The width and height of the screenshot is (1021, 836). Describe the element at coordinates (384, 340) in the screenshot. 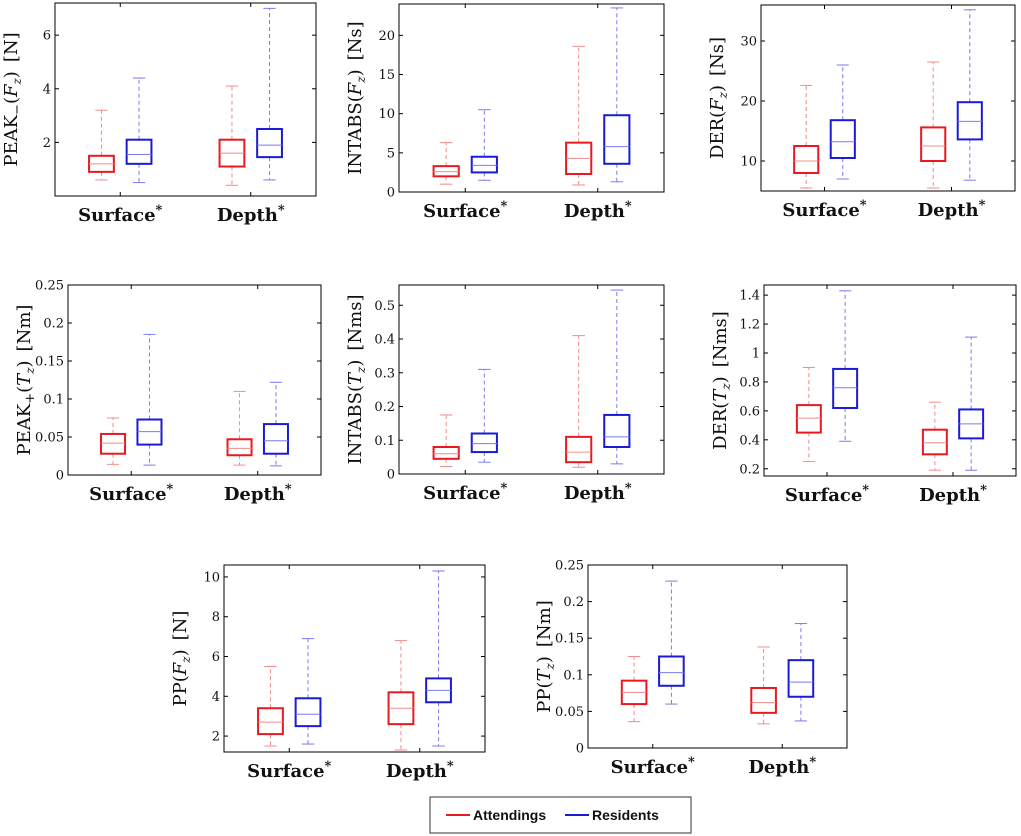

I see `y-tick-label: 0.4` at that location.